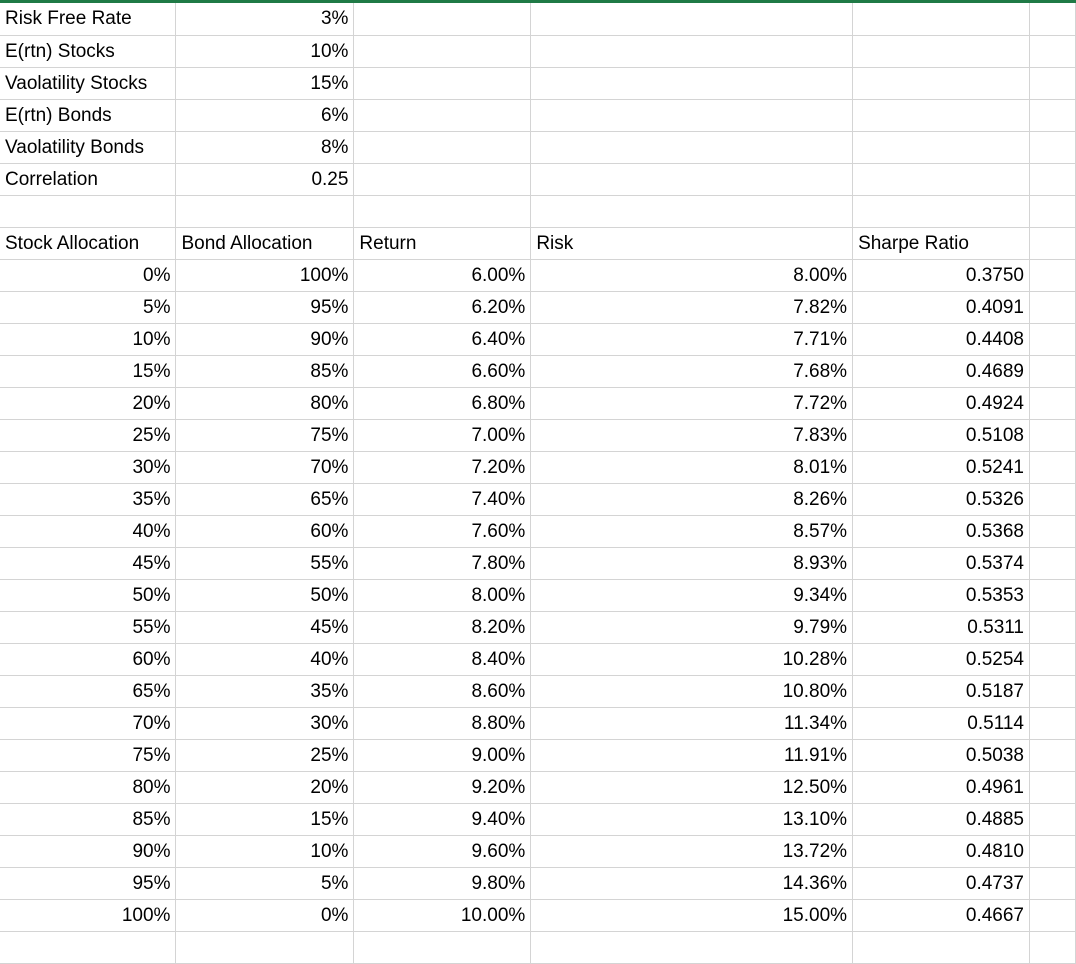 This screenshot has width=1076, height=964. What do you see at coordinates (442, 883) in the screenshot?
I see `return-cell: 9.80%` at bounding box center [442, 883].